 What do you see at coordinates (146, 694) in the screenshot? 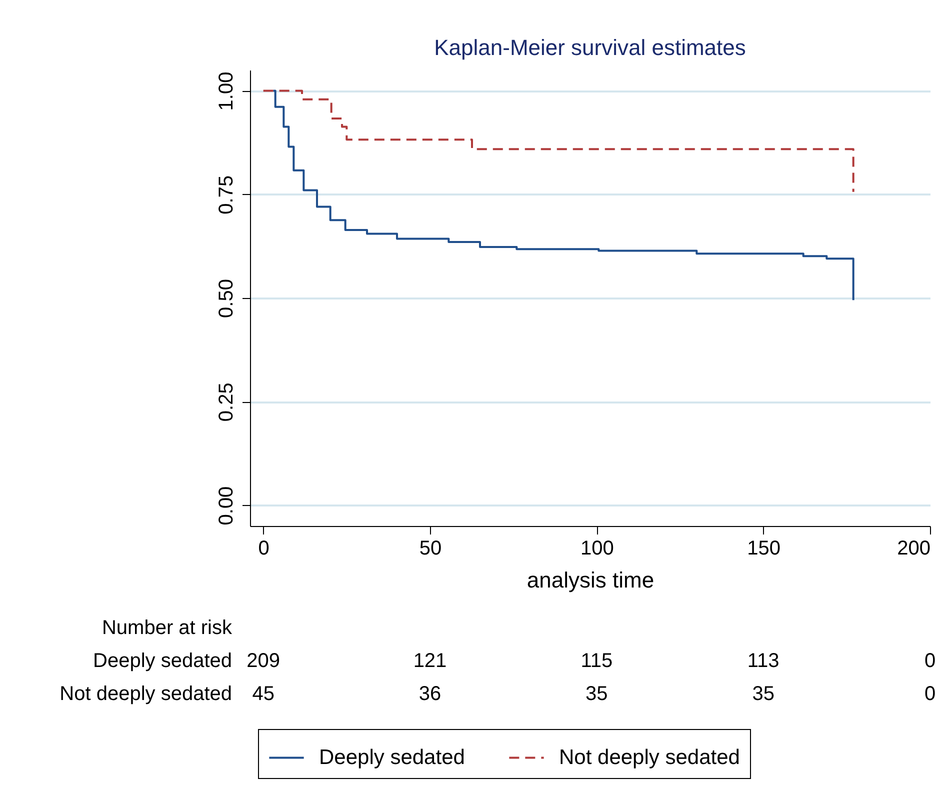
I see `text: Not deeply sedated` at bounding box center [146, 694].